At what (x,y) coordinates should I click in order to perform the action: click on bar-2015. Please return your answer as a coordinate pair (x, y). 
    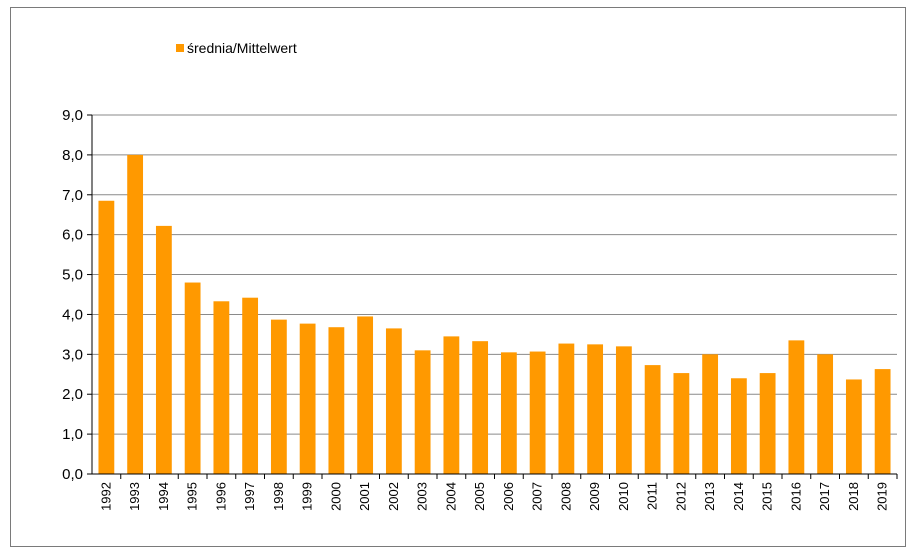
    Looking at the image, I should click on (767, 423).